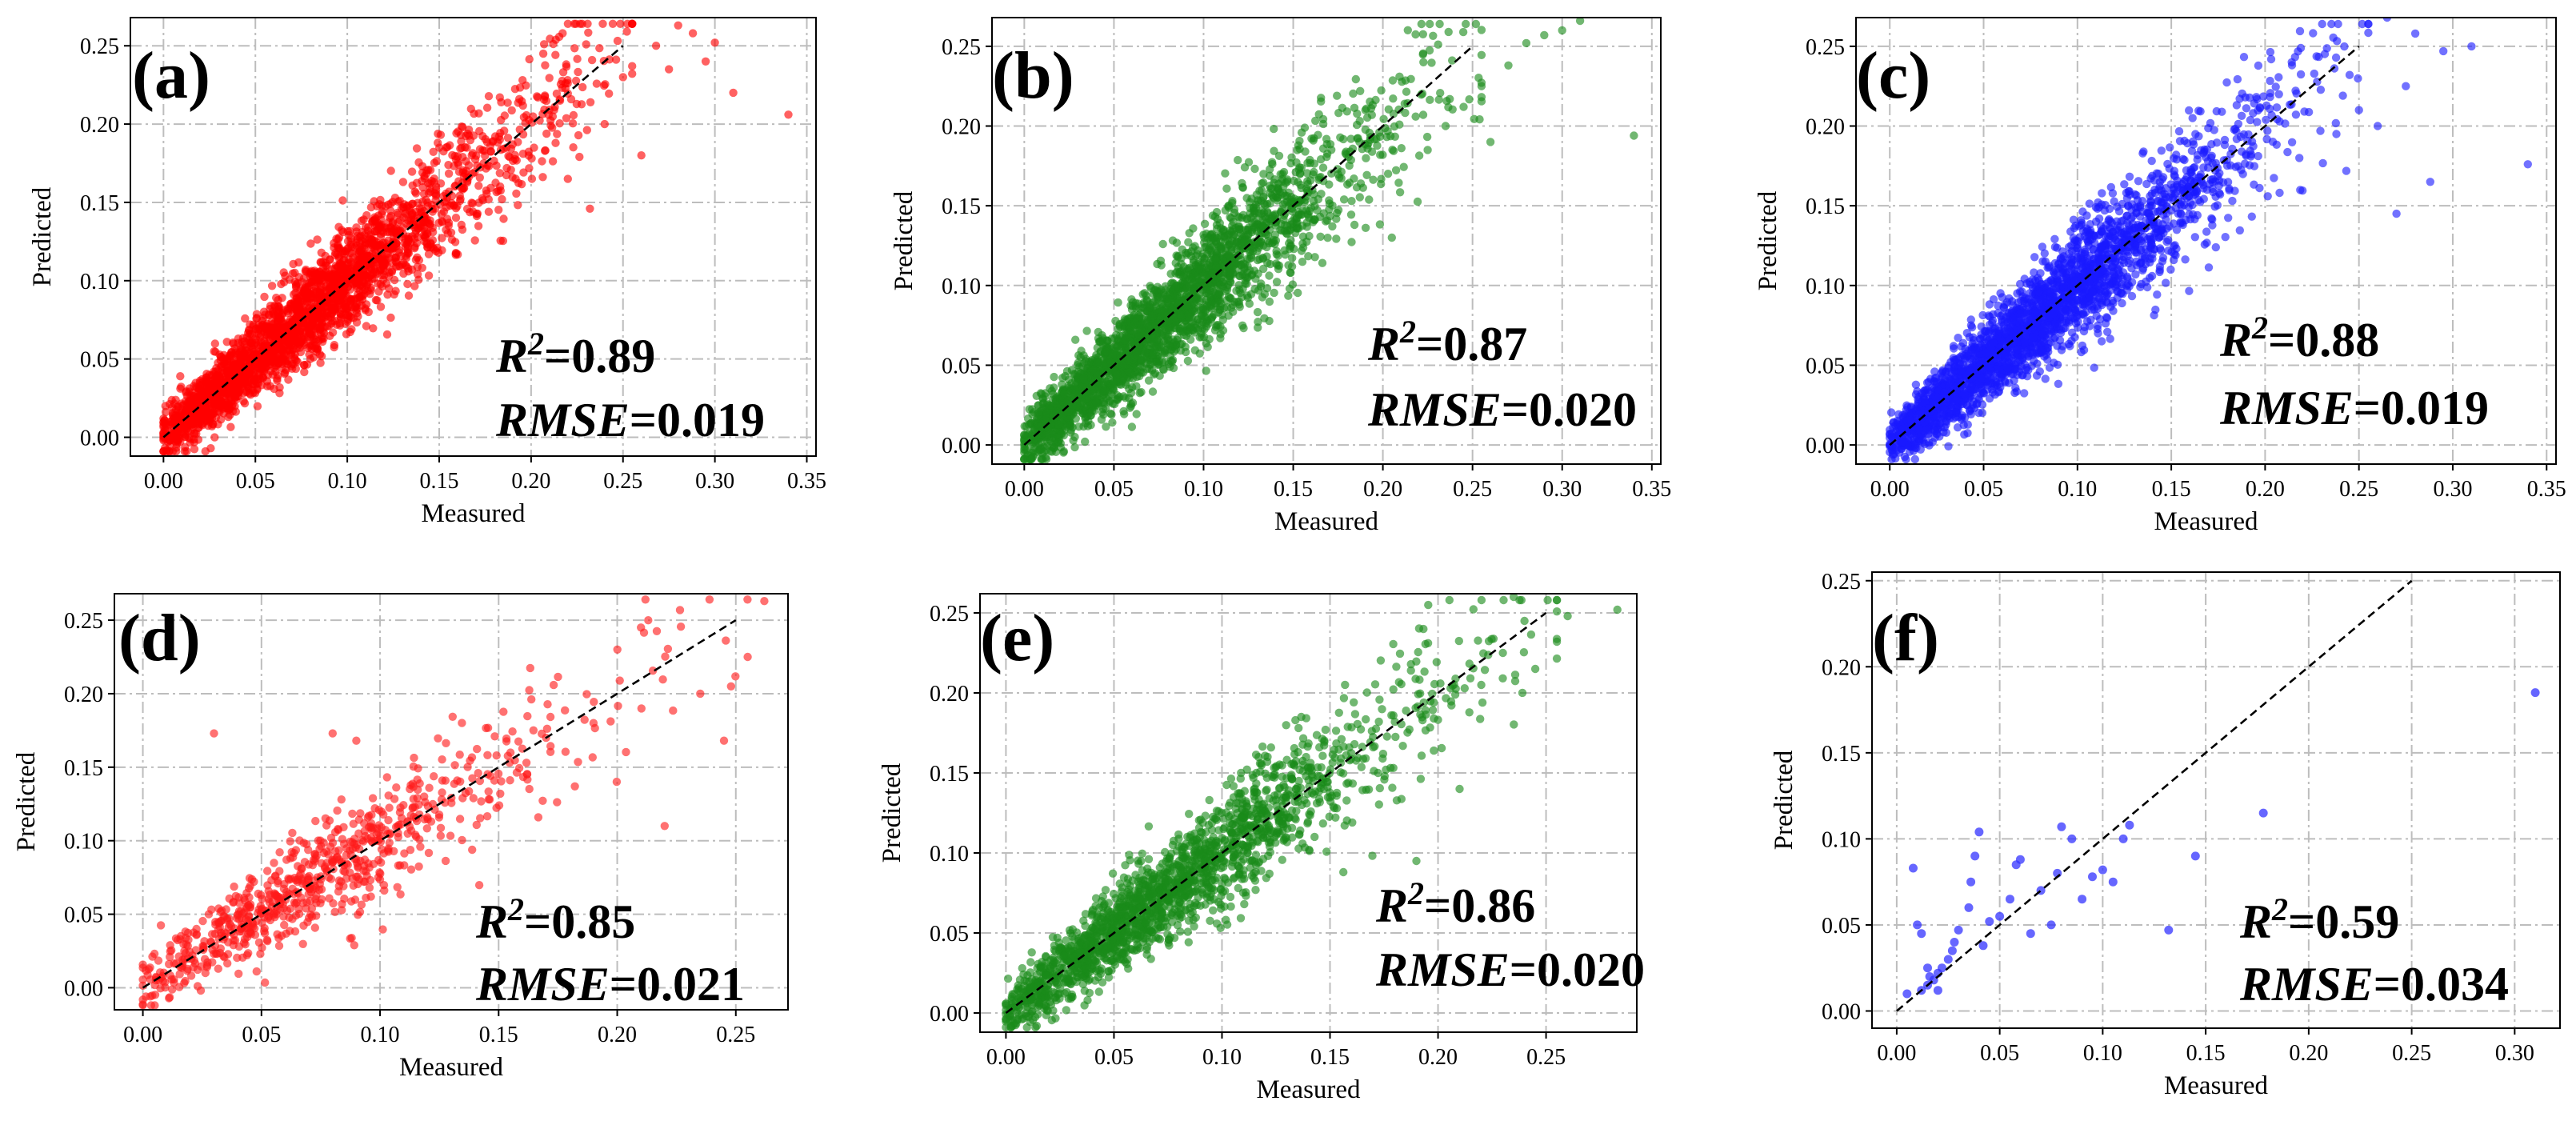 The width and height of the screenshot is (2576, 1121). I want to click on panel-label: (a), so click(171, 75).